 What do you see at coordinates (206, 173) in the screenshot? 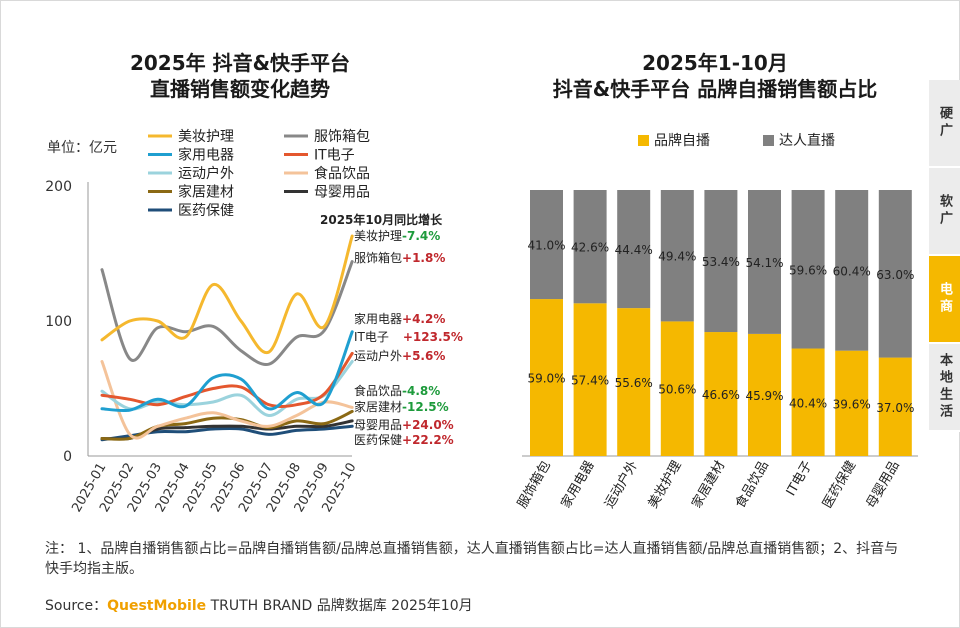
I see `legend-label: 运动户外` at bounding box center [206, 173].